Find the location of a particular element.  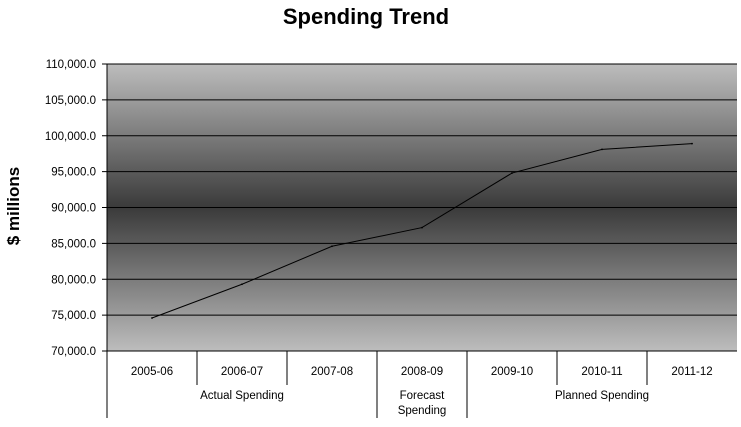

x-tick-label: 2009-10 is located at coordinates (512, 372).